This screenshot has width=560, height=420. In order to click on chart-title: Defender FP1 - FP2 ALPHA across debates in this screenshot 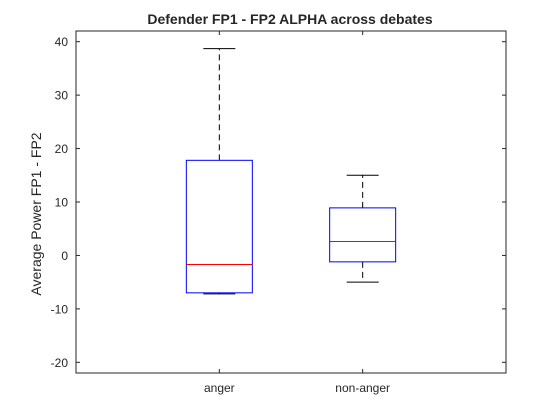, I will do `click(289, 19)`.